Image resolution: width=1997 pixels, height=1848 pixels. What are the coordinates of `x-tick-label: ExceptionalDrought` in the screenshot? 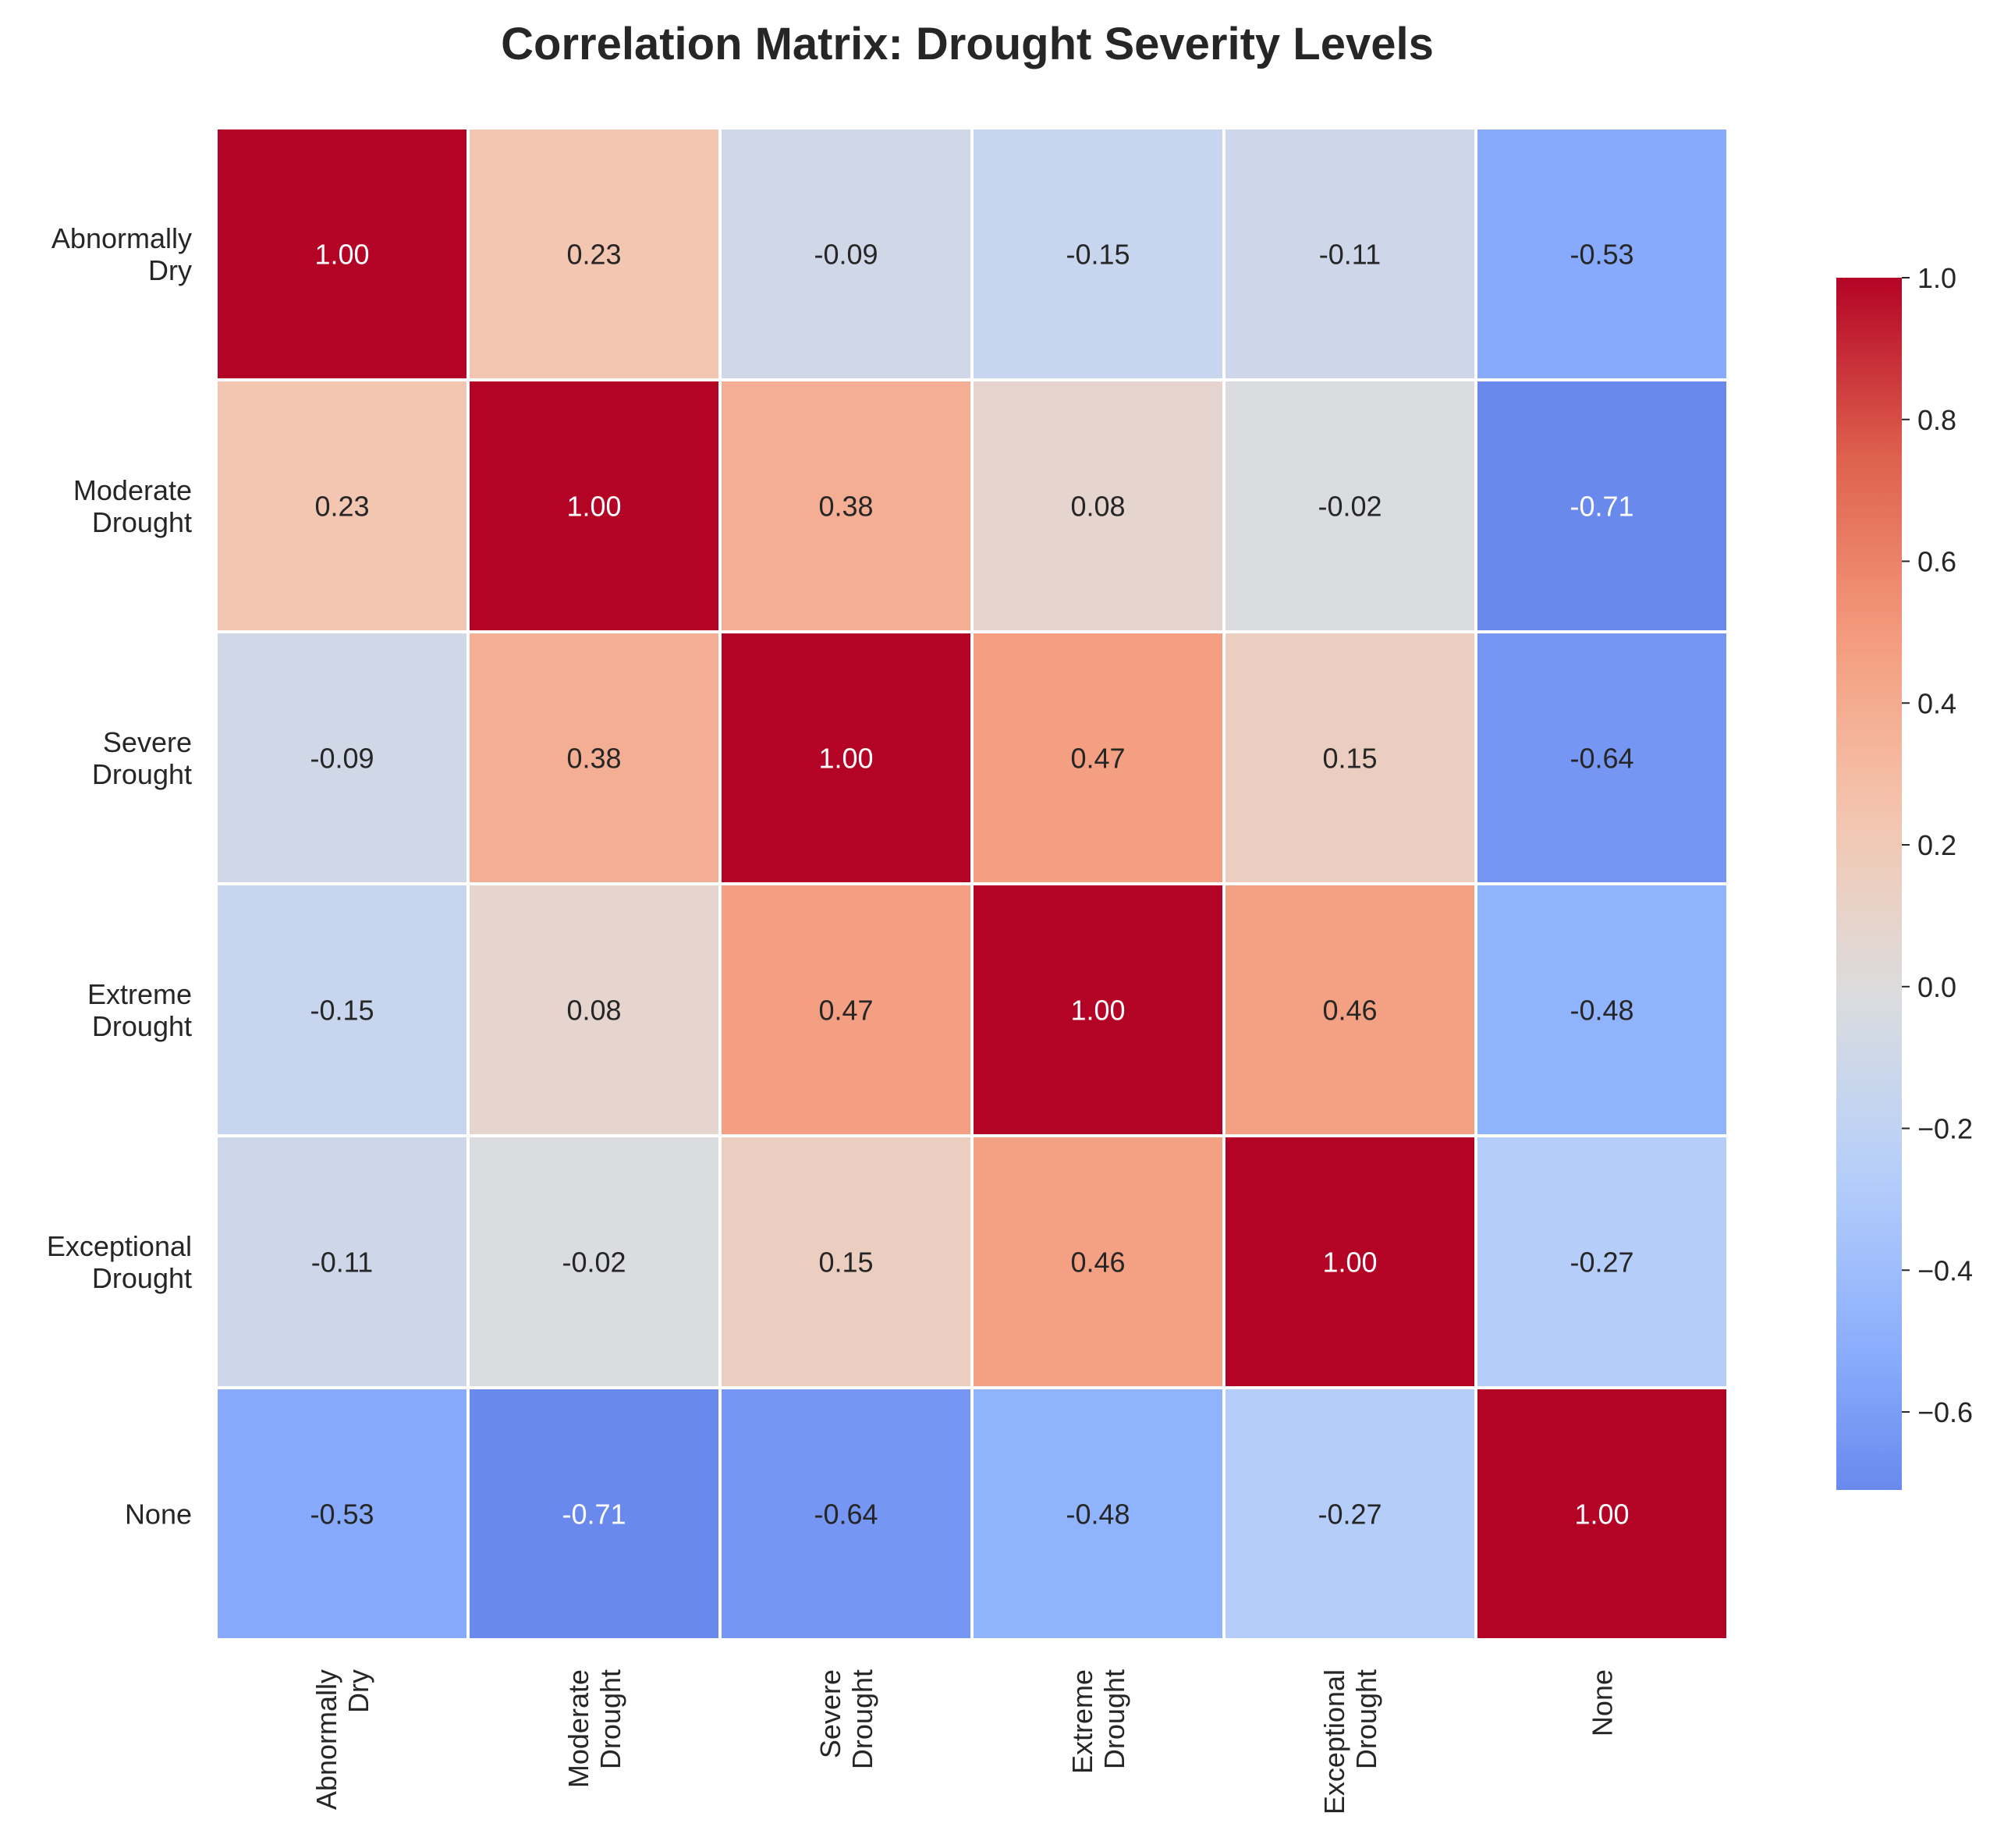 It's located at (1350, 1741).